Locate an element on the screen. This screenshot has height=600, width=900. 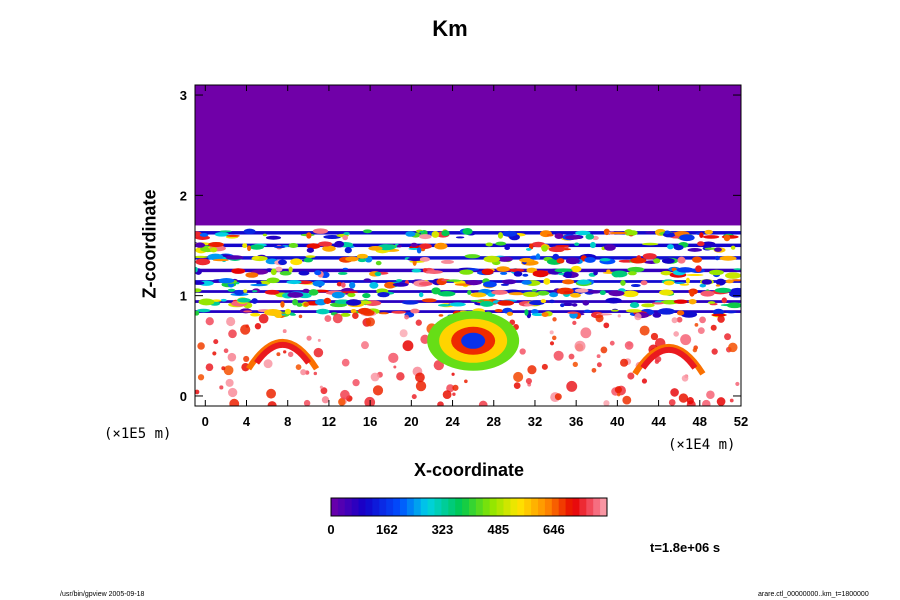
time-label: t=1.8e+06 s is located at coordinates (685, 547).